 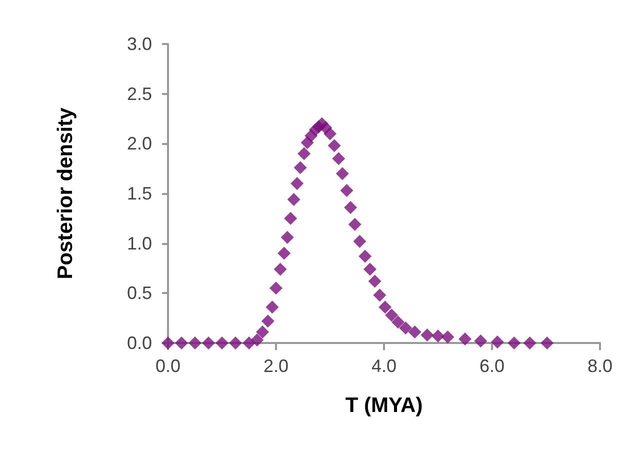 What do you see at coordinates (139, 343) in the screenshot?
I see `y-tick-label: 0.0` at bounding box center [139, 343].